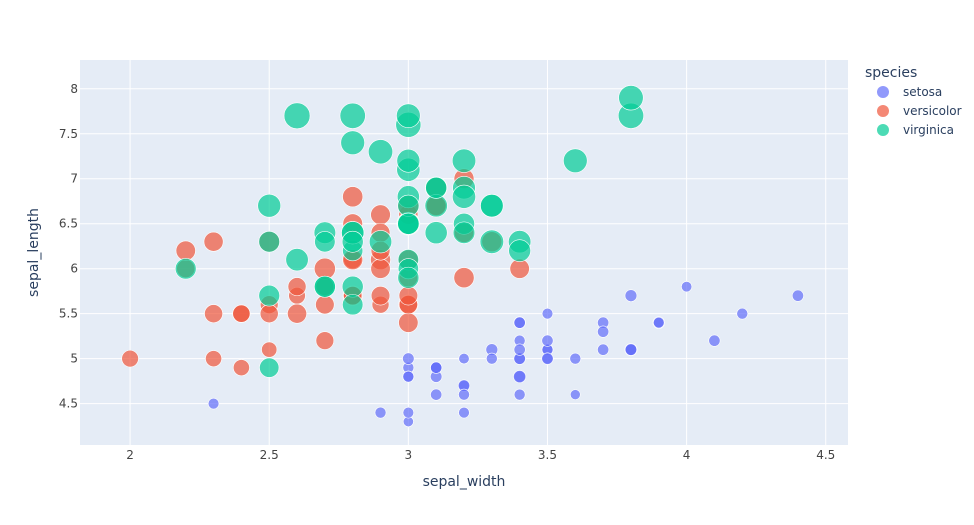 The height and width of the screenshot is (525, 974). Describe the element at coordinates (687, 455) in the screenshot. I see `x-tick-label: 4` at that location.